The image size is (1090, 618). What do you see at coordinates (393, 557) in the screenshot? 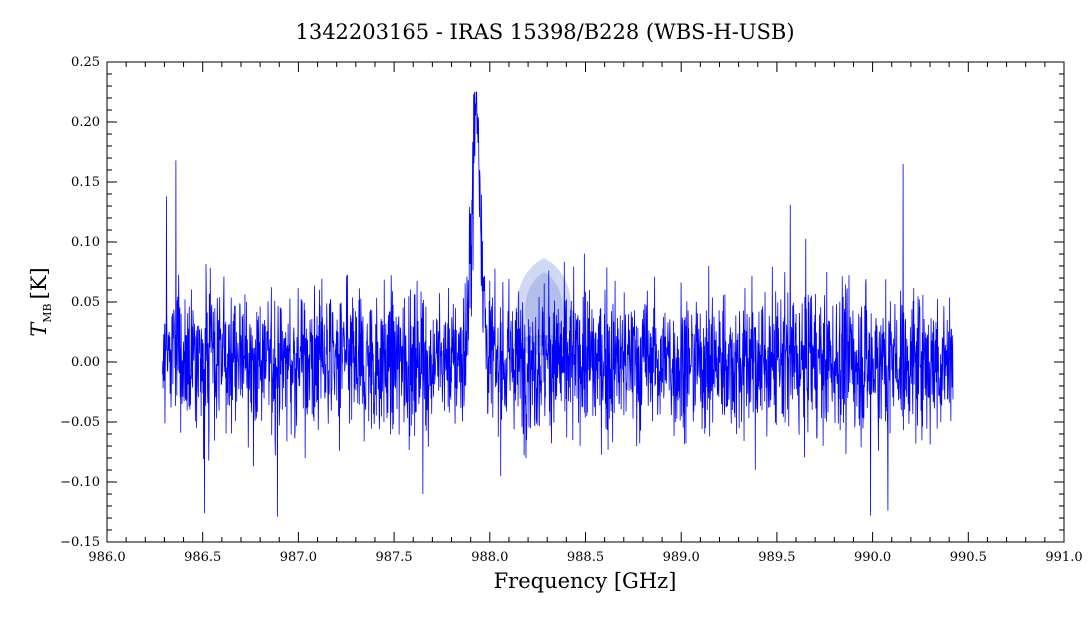
I see `x-tick-label: 987.5` at bounding box center [393, 557].